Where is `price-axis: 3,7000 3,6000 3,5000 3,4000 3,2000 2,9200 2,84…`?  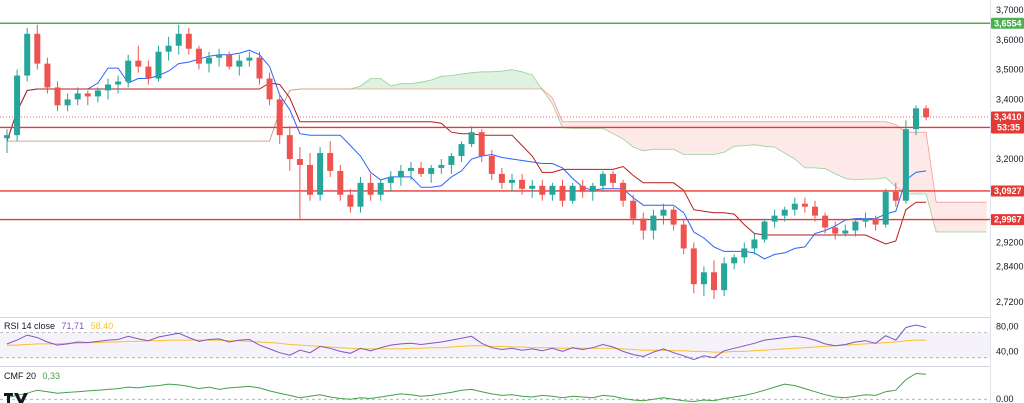
price-axis: 3,7000 3,6000 3,5000 3,4000 3,2000 2,9200 2,84… is located at coordinates (1007, 156).